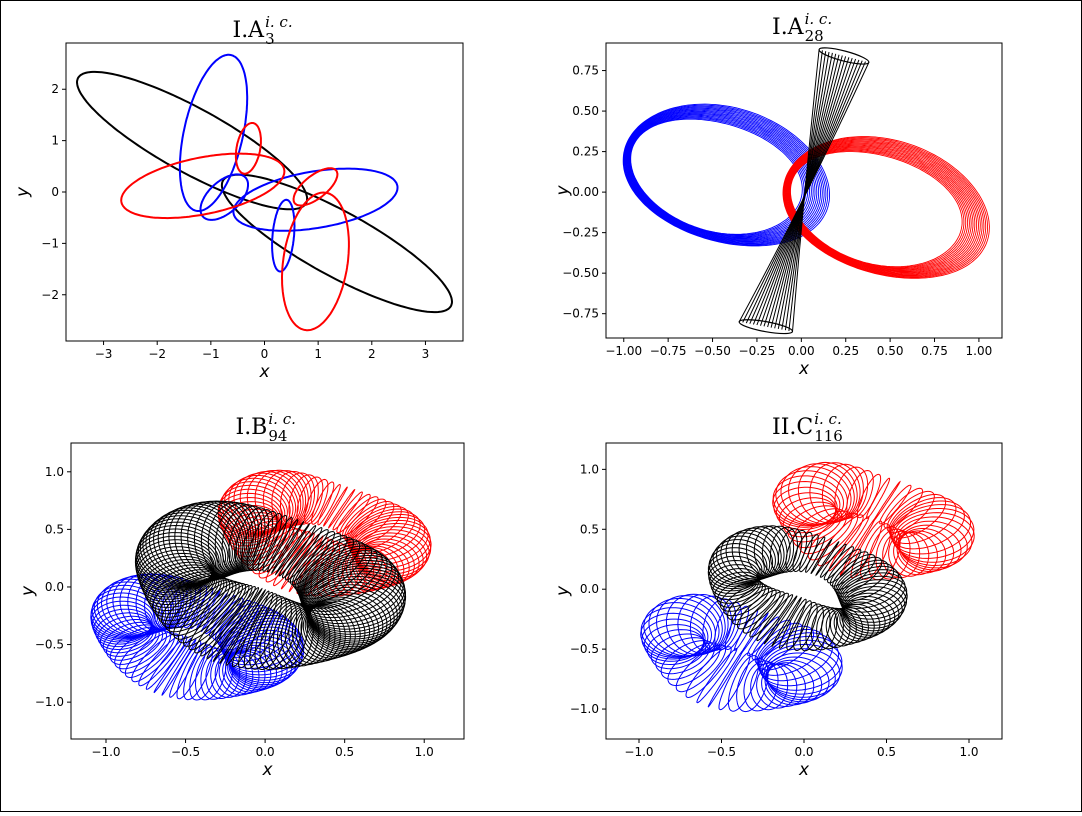 The height and width of the screenshot is (816, 1082). Describe the element at coordinates (267, 770) in the screenshot. I see `x-axis-label: x` at that location.